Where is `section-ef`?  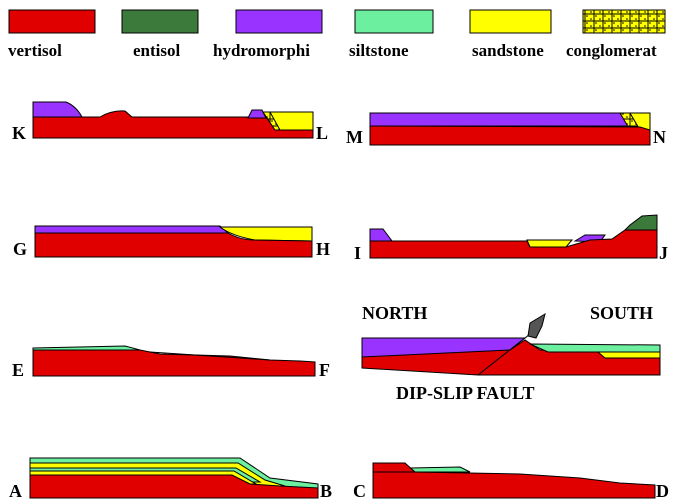 section-ef is located at coordinates (174, 361).